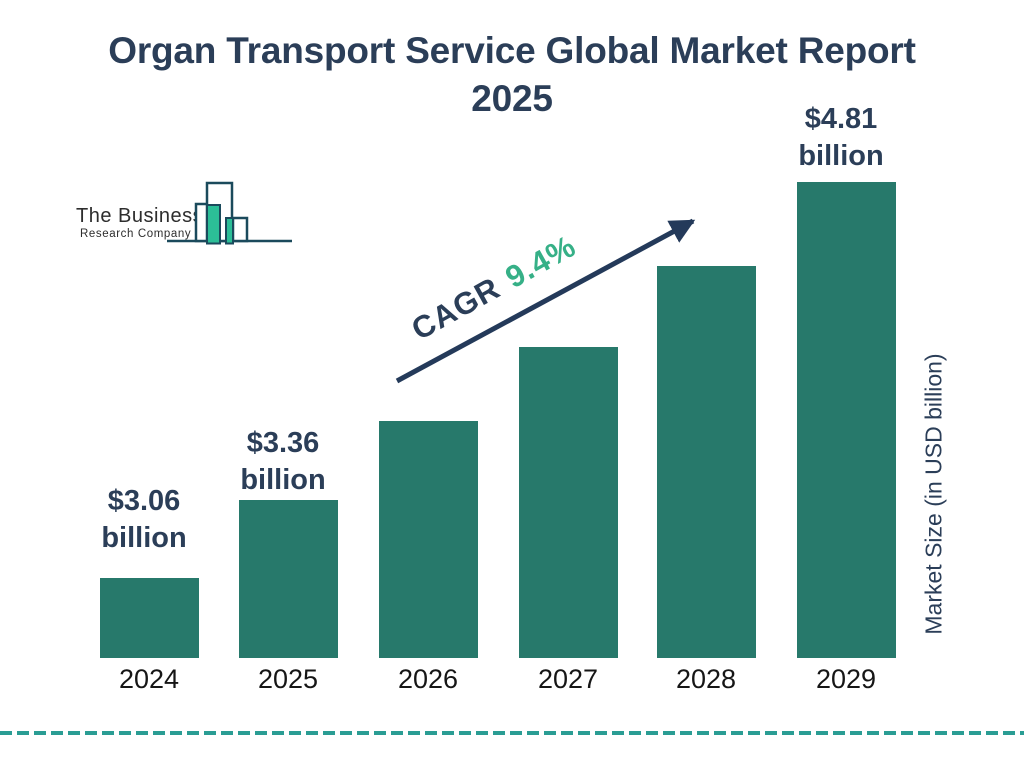  I want to click on year-label-2027: 2027, so click(568, 679).